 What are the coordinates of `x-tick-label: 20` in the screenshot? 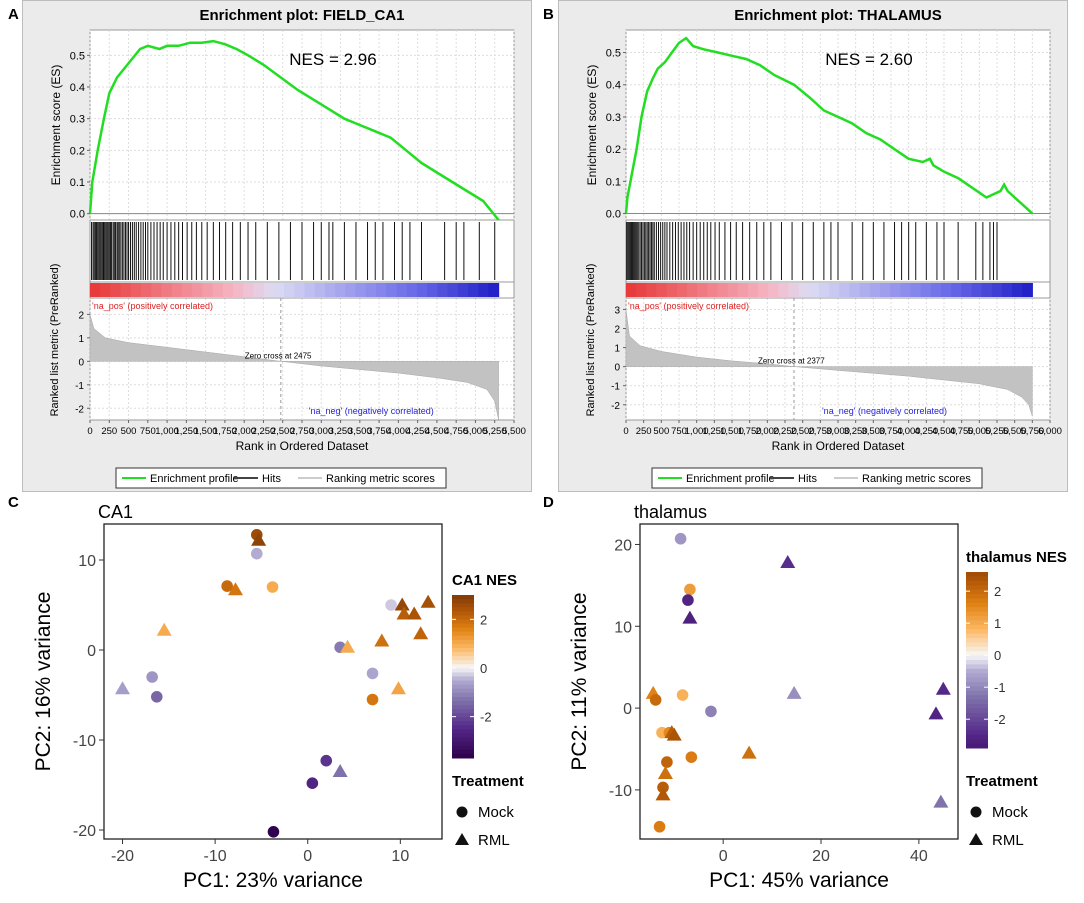 It's located at (821, 856).